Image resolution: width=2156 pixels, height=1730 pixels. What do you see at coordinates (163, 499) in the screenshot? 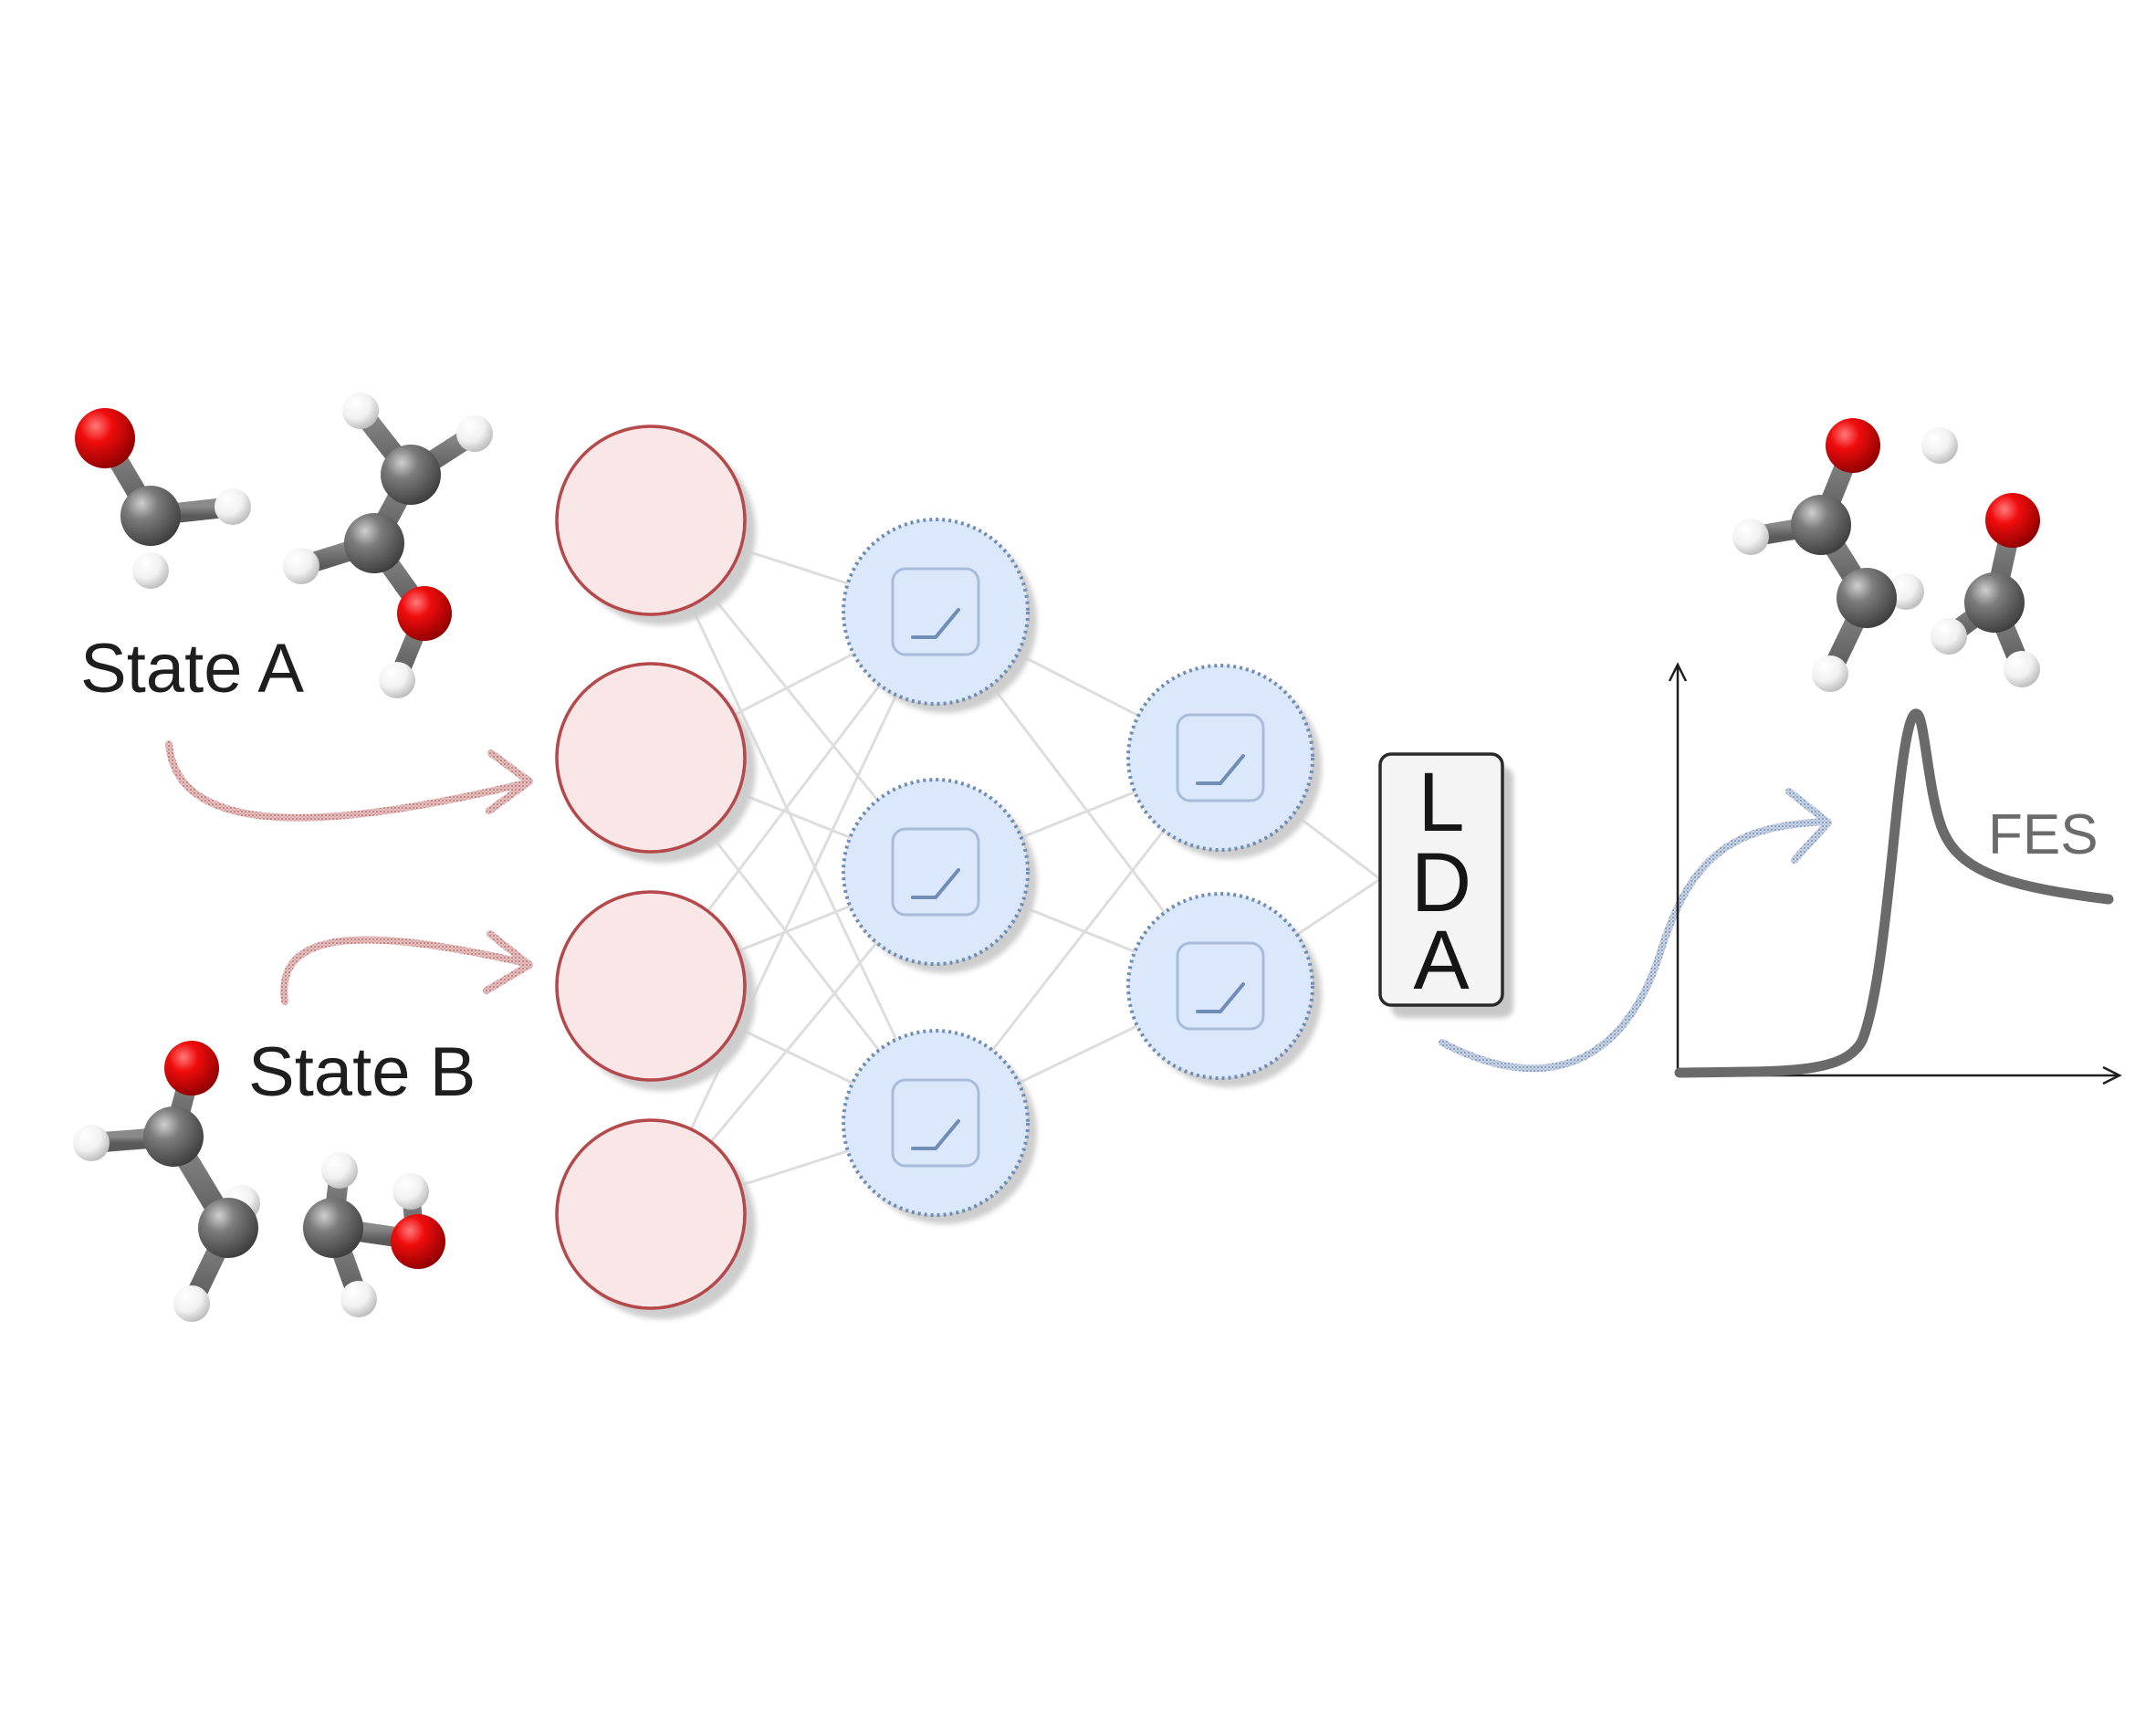
I see `molecule-formaldehyde-state-a` at bounding box center [163, 499].